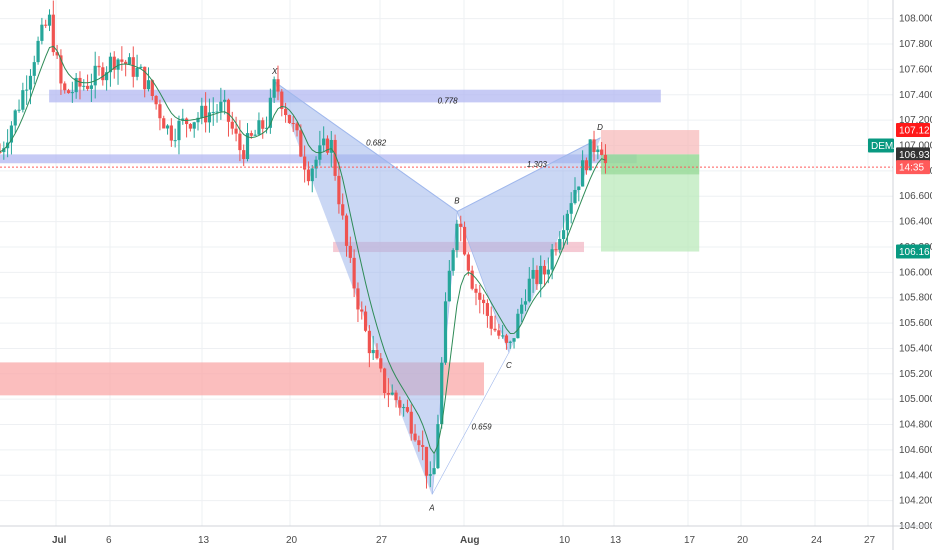 The width and height of the screenshot is (932, 550). Describe the element at coordinates (915, 399) in the screenshot. I see `y-tick-label: 105.000` at that location.